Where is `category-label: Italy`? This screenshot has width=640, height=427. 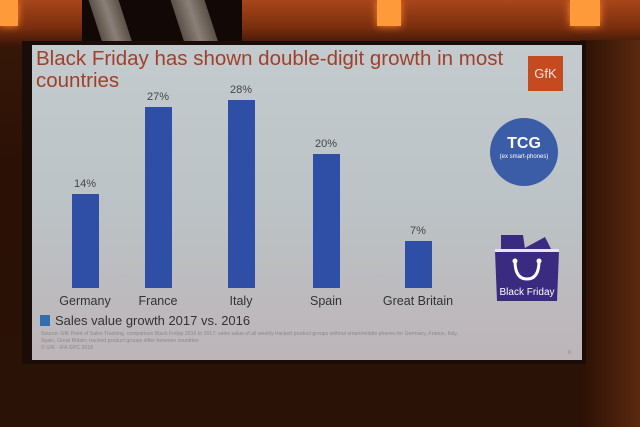 category-label: Italy is located at coordinates (241, 301).